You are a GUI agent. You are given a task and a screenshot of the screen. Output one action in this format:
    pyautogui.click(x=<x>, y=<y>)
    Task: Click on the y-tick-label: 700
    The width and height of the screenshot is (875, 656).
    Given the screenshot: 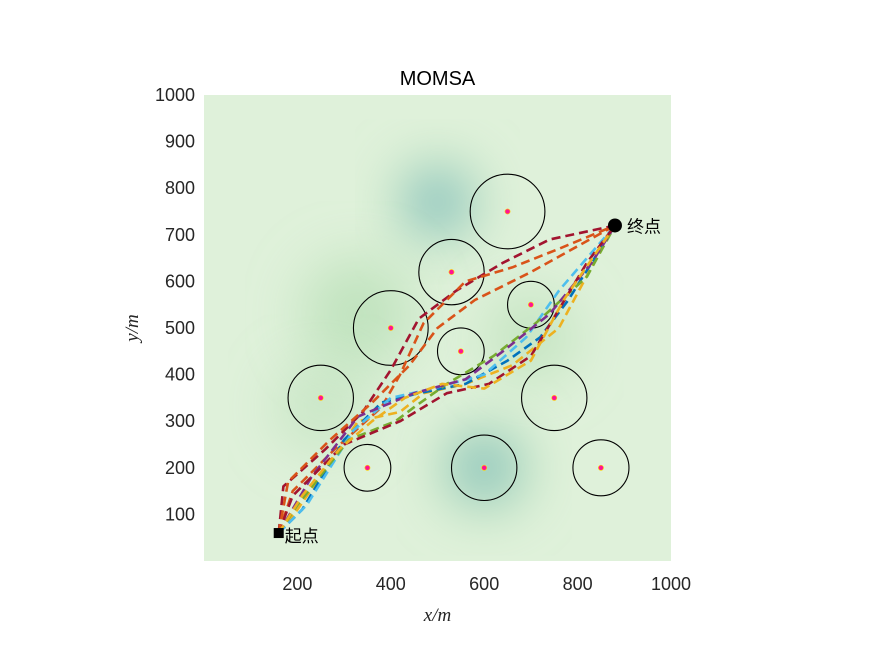 What is the action you would take?
    pyautogui.click(x=180, y=235)
    